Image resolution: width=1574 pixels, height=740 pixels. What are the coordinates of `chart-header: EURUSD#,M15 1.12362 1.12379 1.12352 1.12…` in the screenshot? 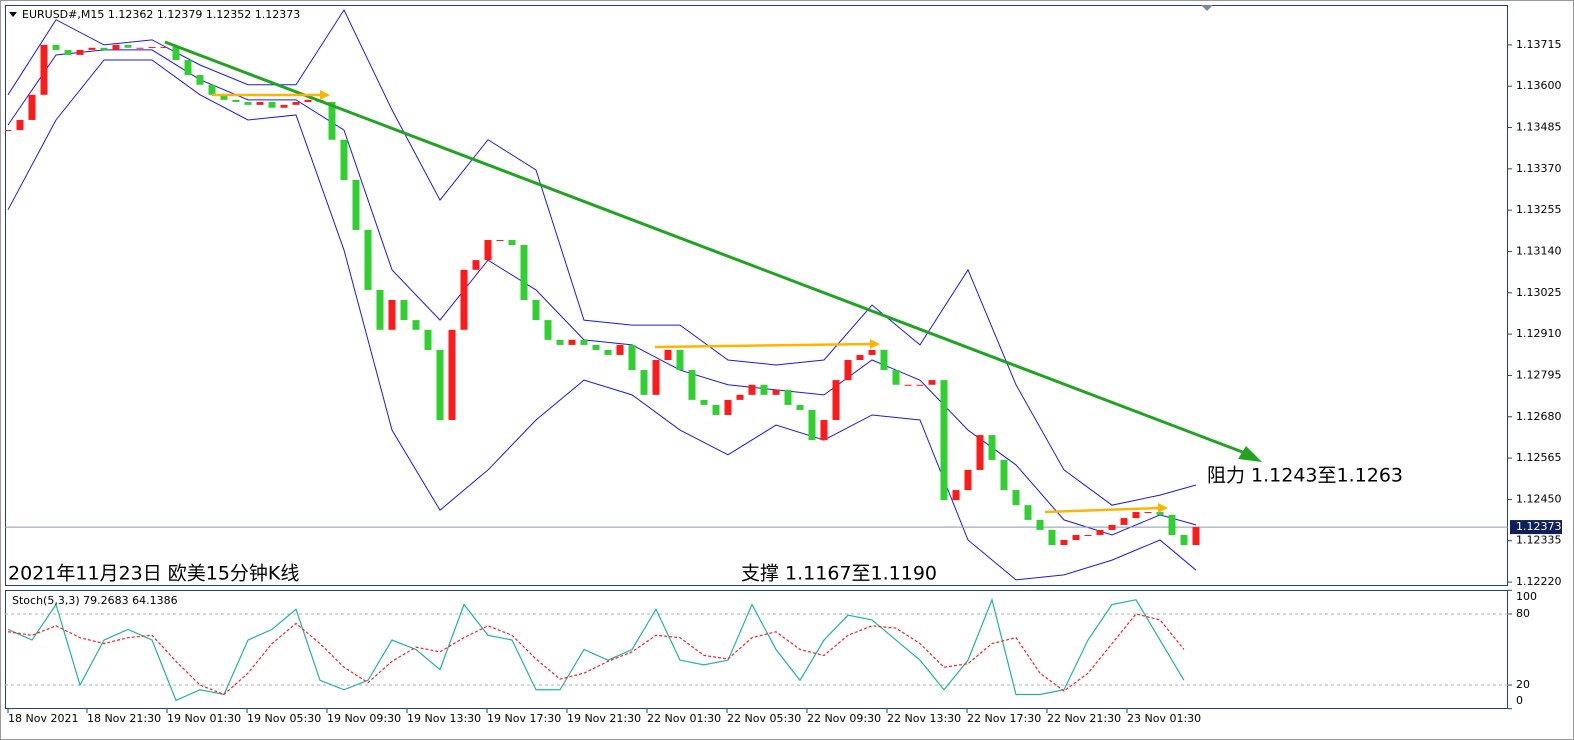 It's located at (161, 14).